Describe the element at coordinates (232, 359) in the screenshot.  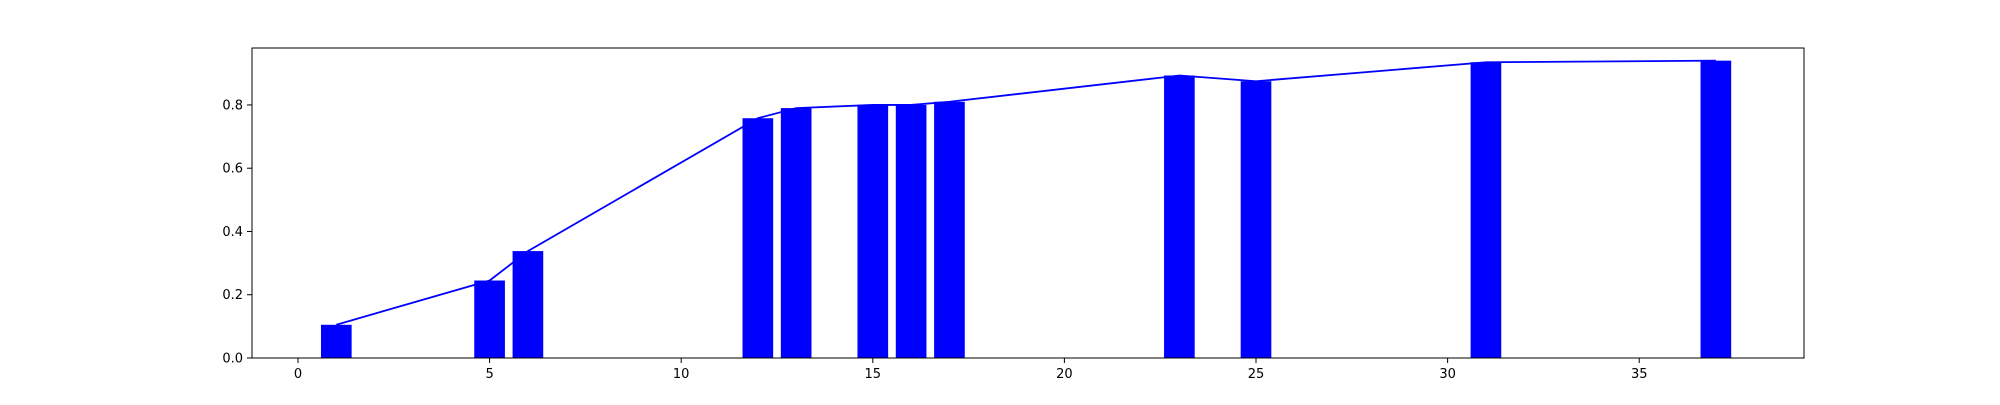
I see `y-tick-label-0: 0.0` at that location.